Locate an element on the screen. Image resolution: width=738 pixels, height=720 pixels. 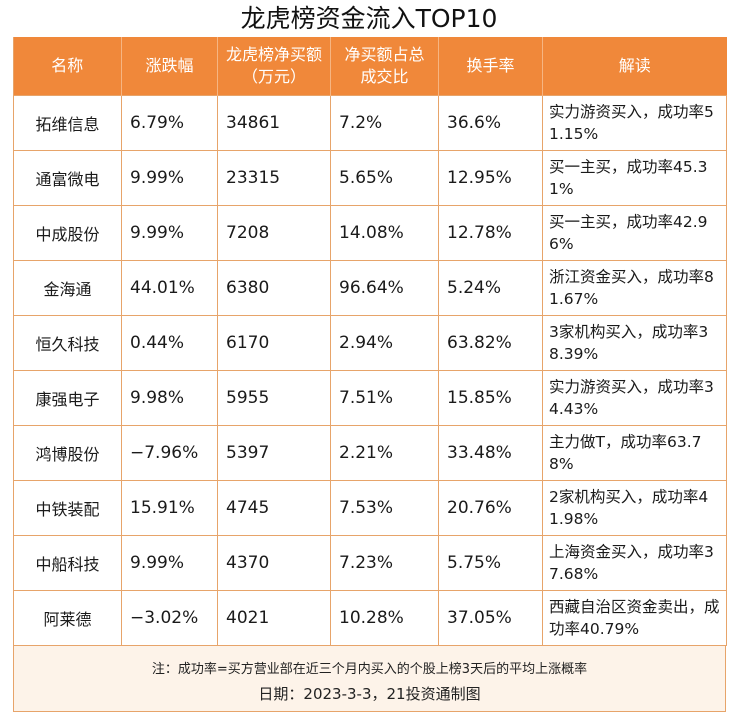
cell-net-buy: 5955 is located at coordinates (274, 398).